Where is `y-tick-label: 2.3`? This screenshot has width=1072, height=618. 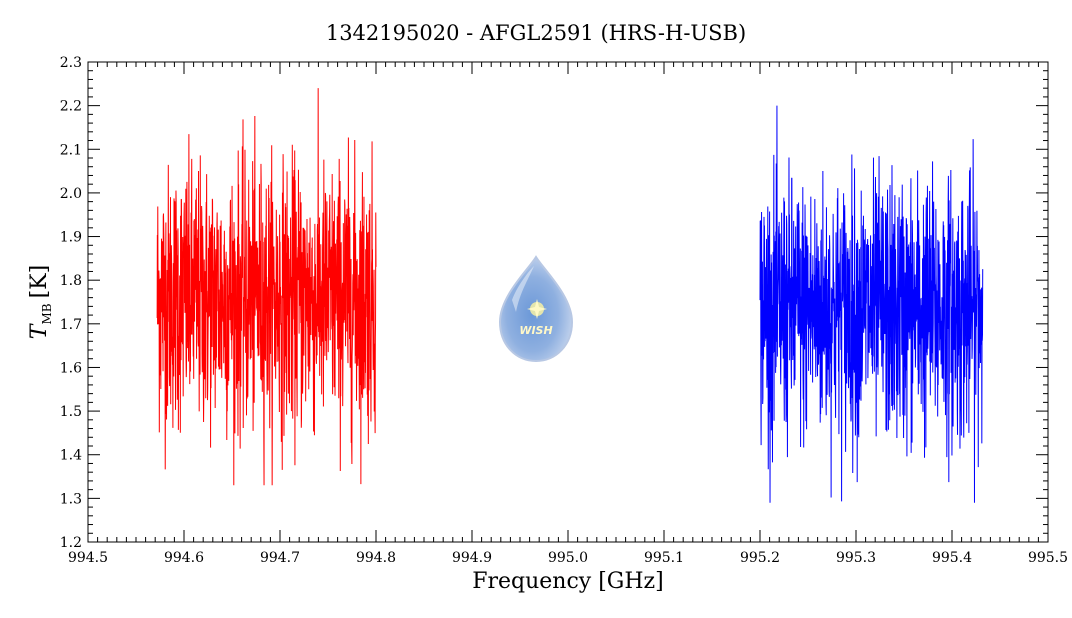
y-tick-label: 2.3 is located at coordinates (71, 63).